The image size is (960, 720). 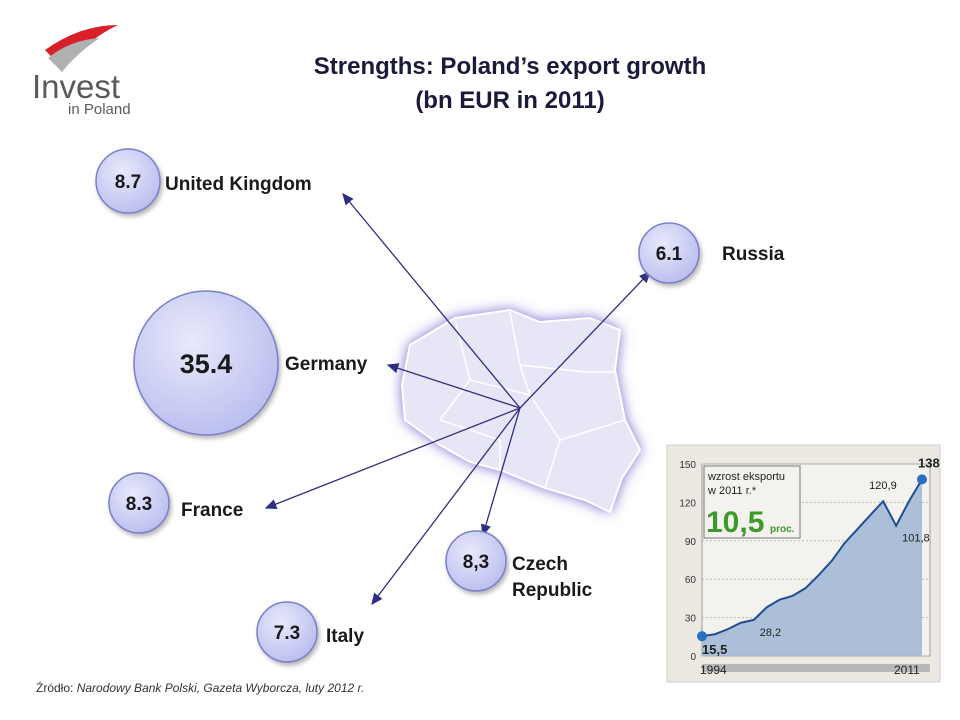 What do you see at coordinates (509, 100) in the screenshot?
I see `title: (bn EUR in 2011)` at bounding box center [509, 100].